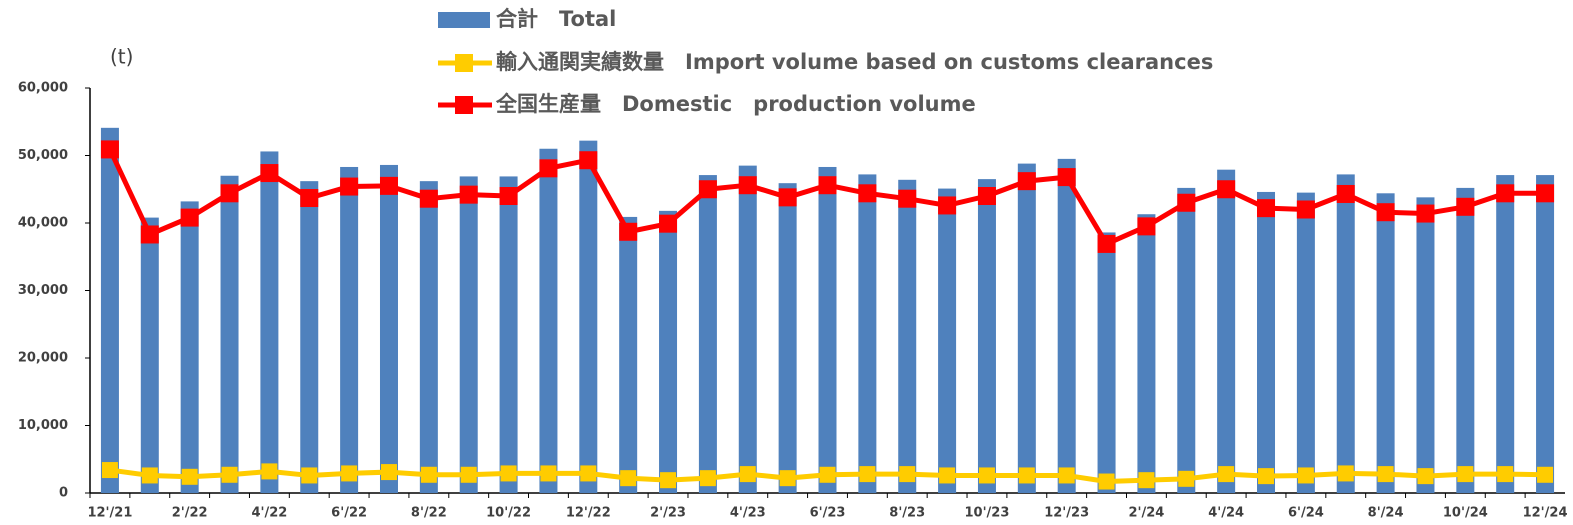  I want to click on y-tick-label: 0, so click(63, 493).